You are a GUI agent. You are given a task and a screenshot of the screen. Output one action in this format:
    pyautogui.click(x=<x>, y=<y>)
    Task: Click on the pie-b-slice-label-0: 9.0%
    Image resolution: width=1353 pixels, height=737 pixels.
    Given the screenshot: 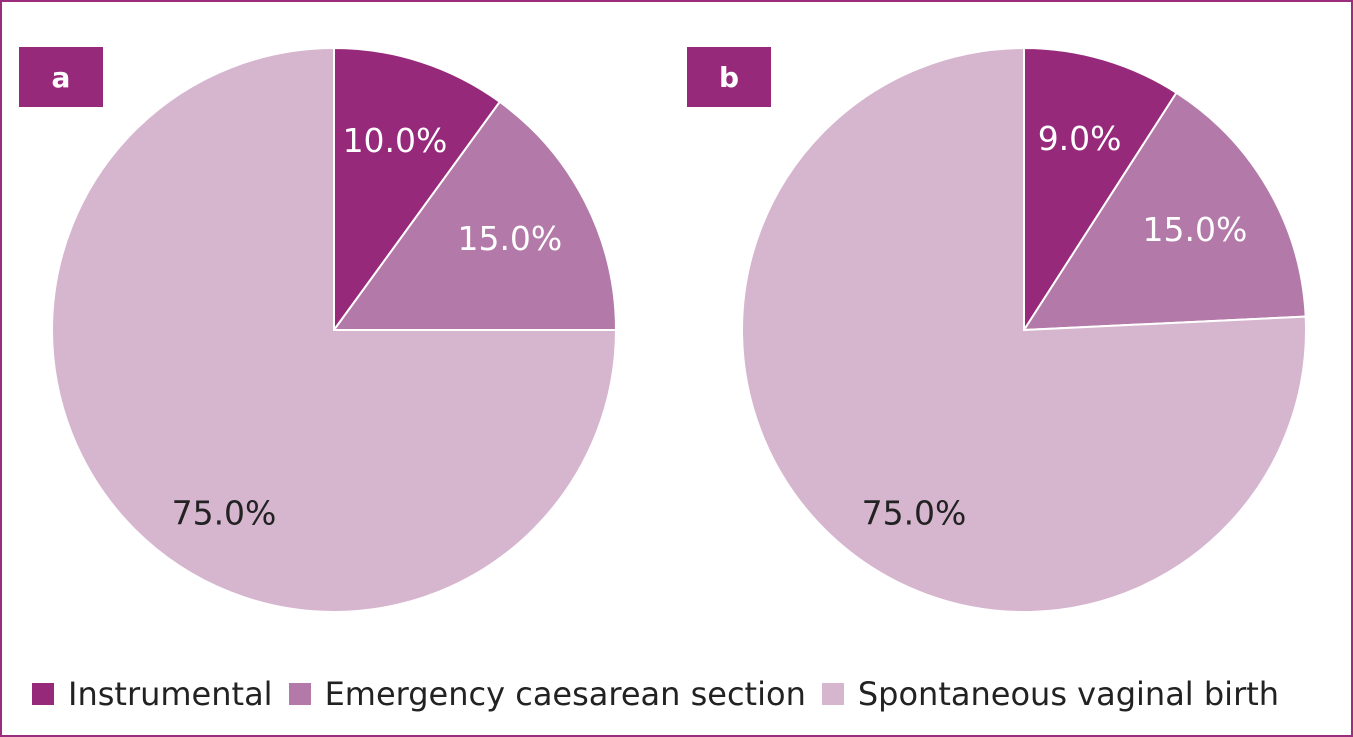 What is the action you would take?
    pyautogui.click(x=1080, y=138)
    